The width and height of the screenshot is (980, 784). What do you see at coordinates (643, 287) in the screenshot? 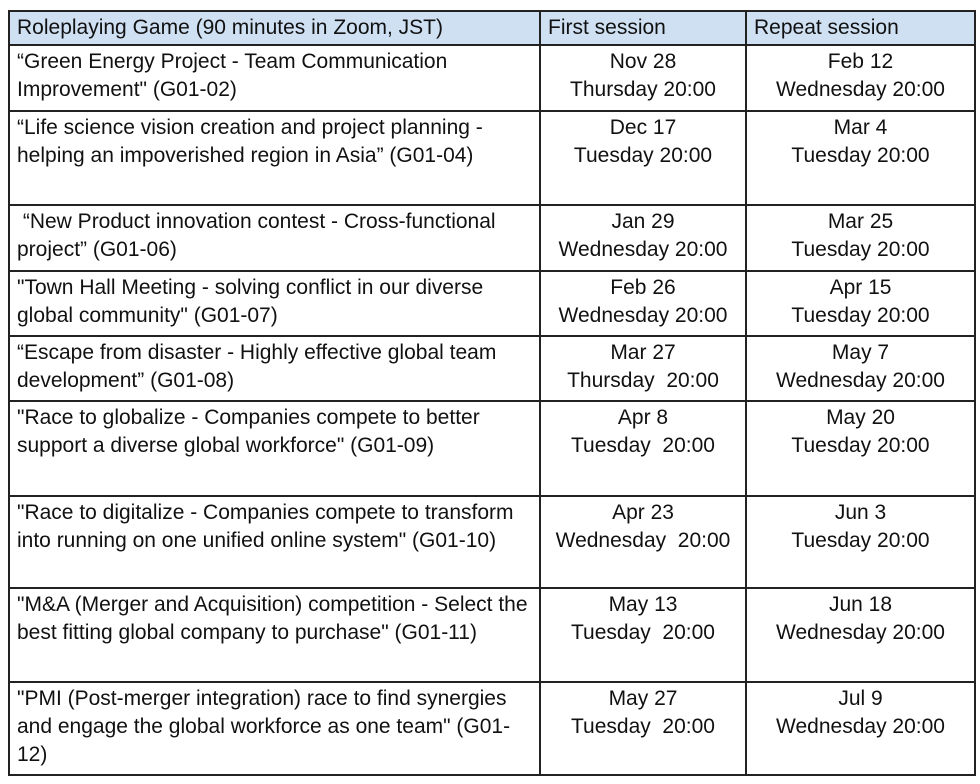
I see `first-session-date: Feb 26` at bounding box center [643, 287].